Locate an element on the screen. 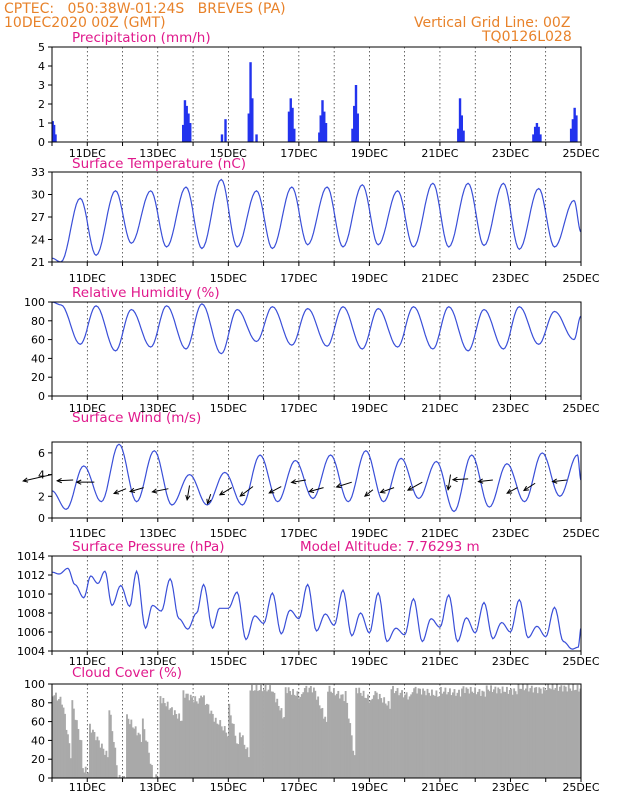 This screenshot has height=800, width=618. y-tick-label: 1014 is located at coordinates (31, 556).